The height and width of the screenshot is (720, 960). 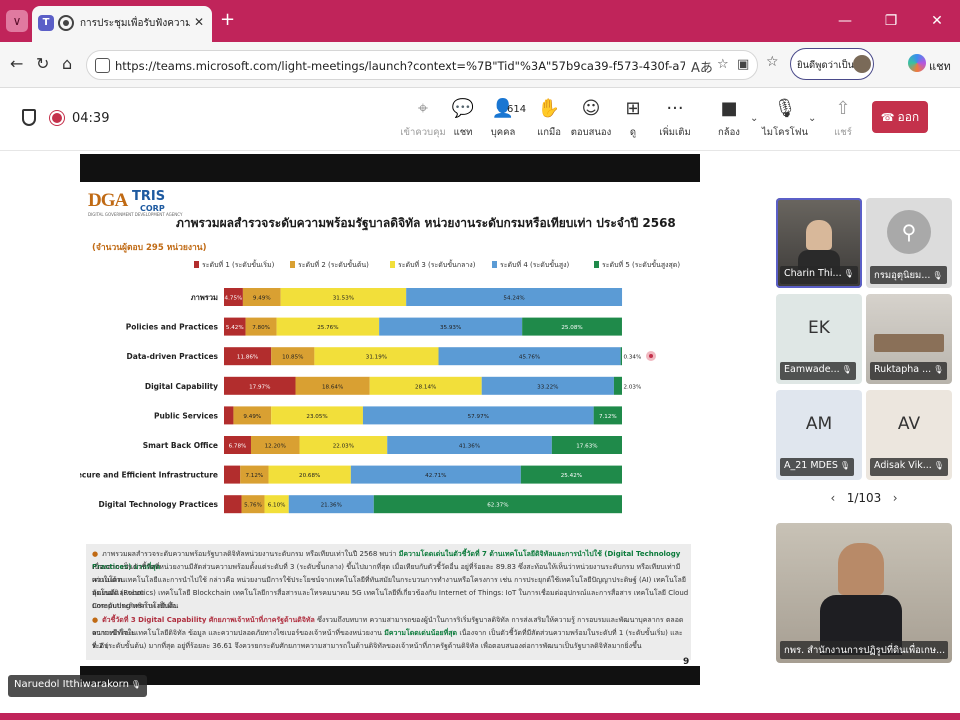 What do you see at coordinates (937, 21) in the screenshot?
I see `close-window-button: ✕` at bounding box center [937, 21].